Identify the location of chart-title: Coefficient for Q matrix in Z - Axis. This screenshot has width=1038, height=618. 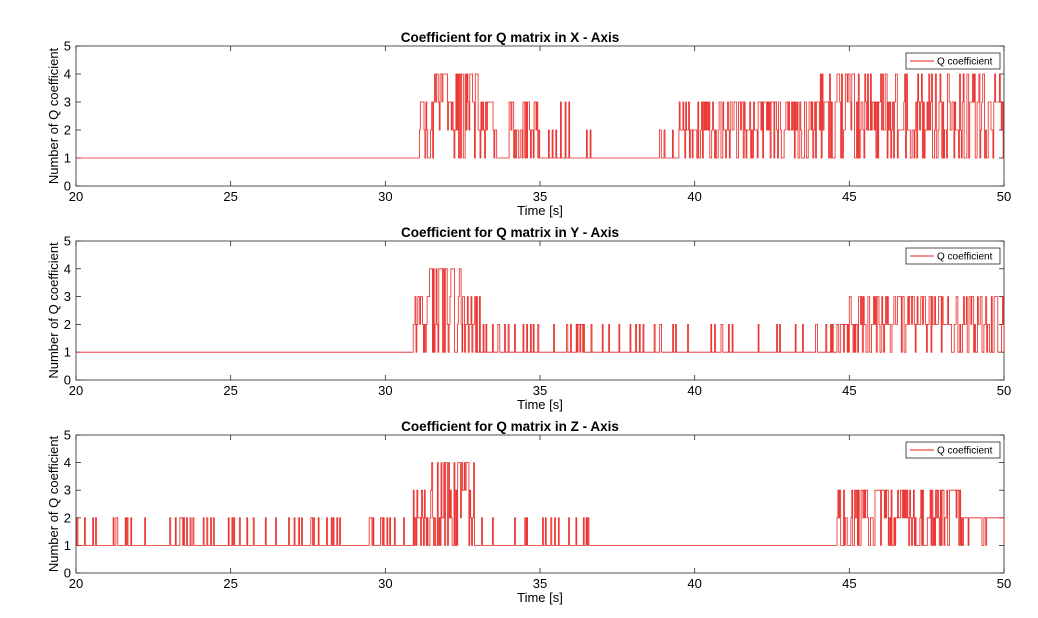
(510, 426).